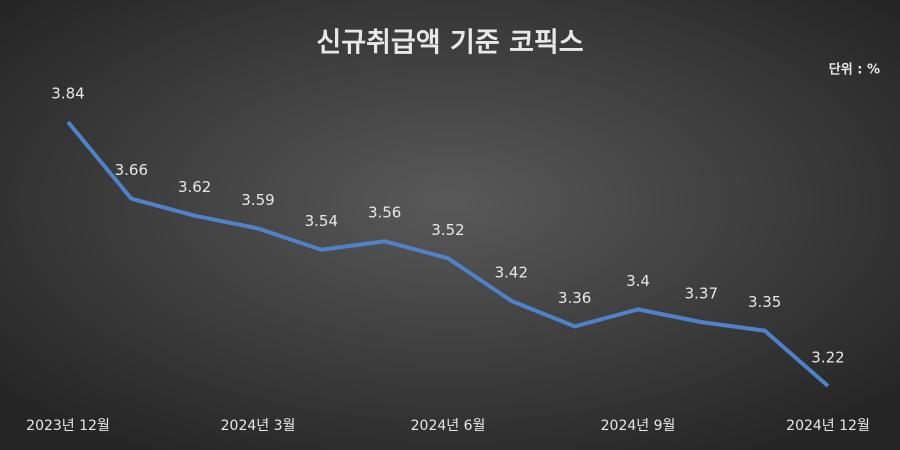 This screenshot has height=450, width=900. I want to click on data-label: 3.59, so click(257, 200).